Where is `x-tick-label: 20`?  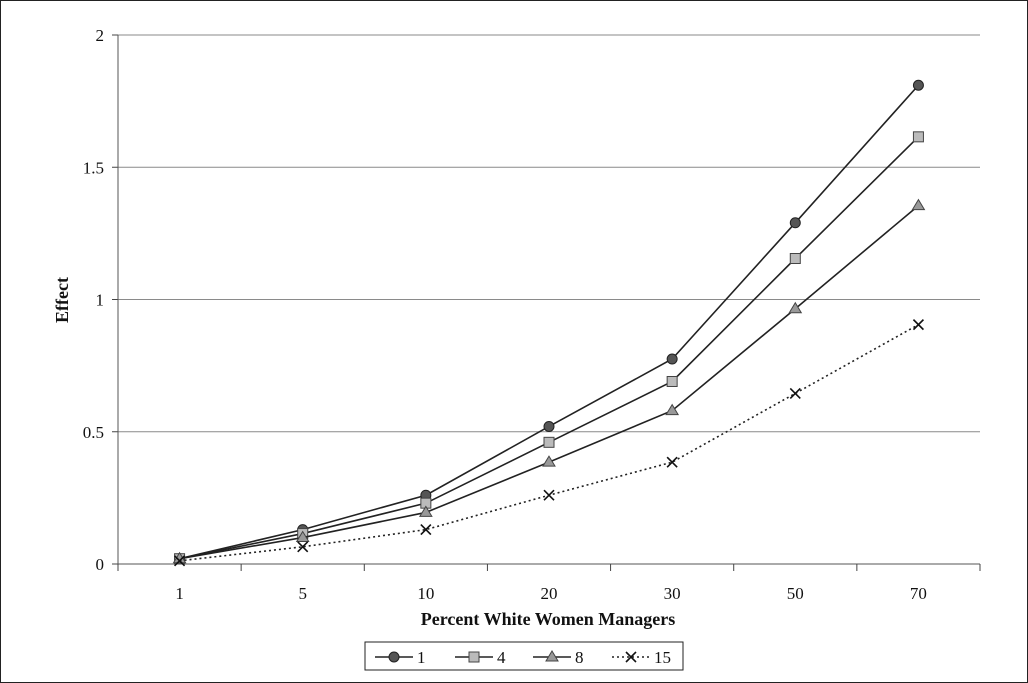
x-tick-label: 20 is located at coordinates (549, 593).